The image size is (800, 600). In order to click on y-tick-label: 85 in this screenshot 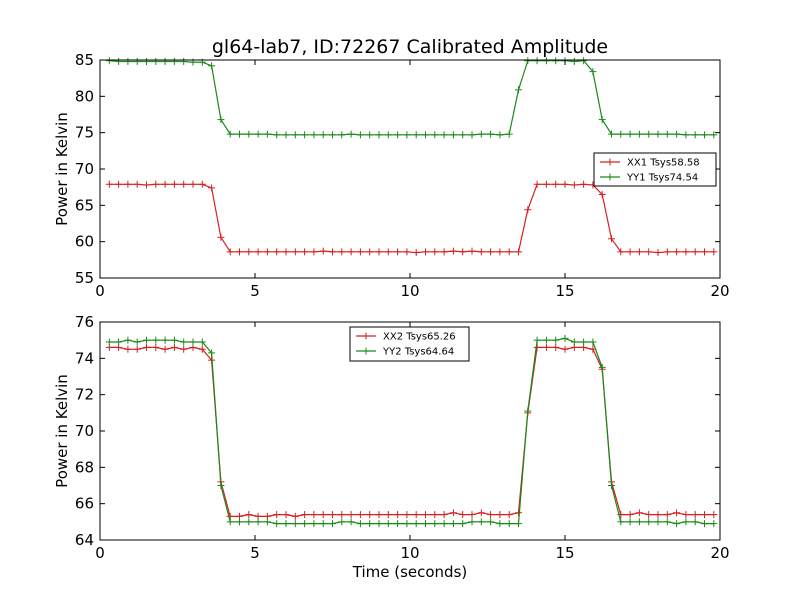, I will do `click(84, 60)`.